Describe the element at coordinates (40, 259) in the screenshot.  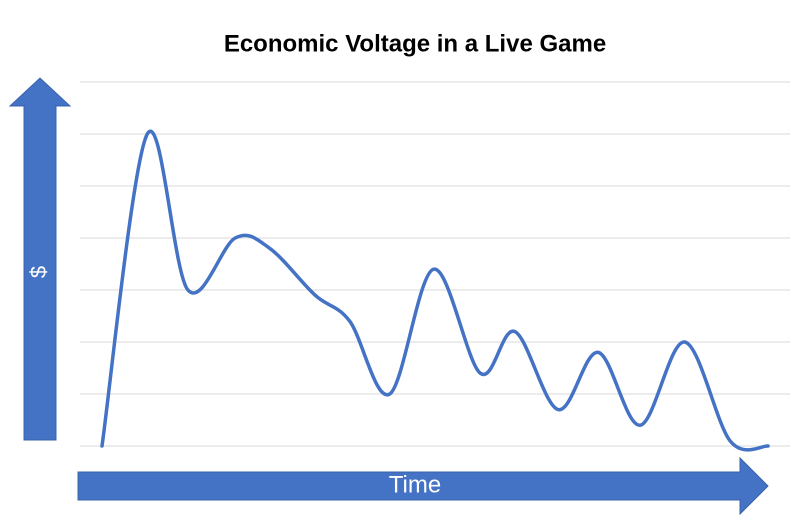
I see `y-axis-arrow` at that location.